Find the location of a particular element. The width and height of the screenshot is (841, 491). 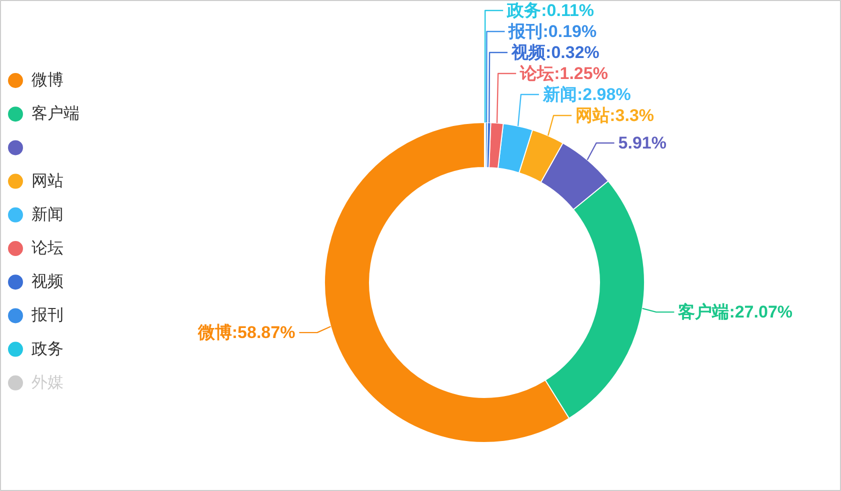

legend-label: 视频 is located at coordinates (48, 281).